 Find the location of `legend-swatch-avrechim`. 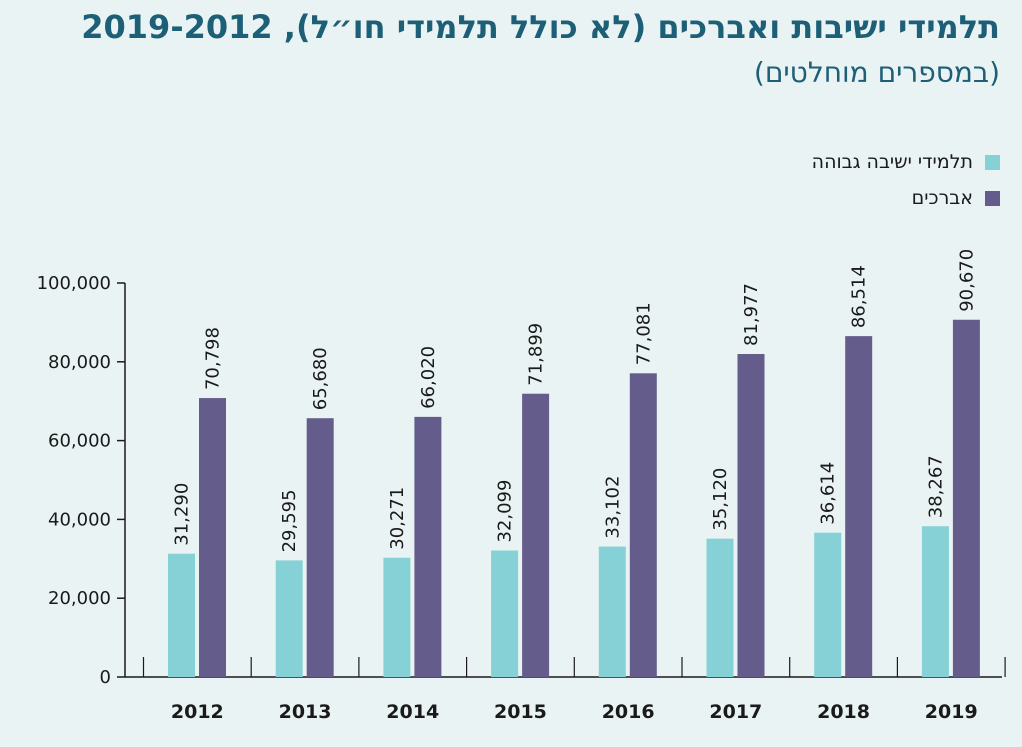

legend-swatch-avrechim is located at coordinates (992, 198).